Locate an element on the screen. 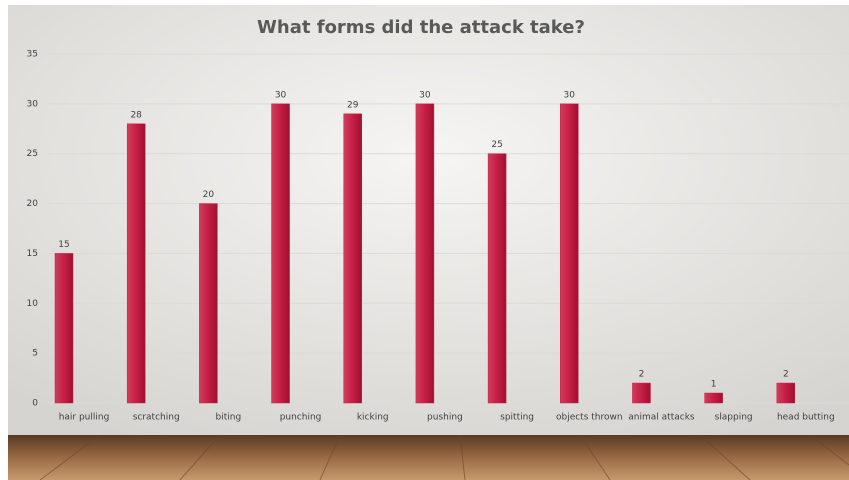  y-tick-label: 35 is located at coordinates (32, 55).